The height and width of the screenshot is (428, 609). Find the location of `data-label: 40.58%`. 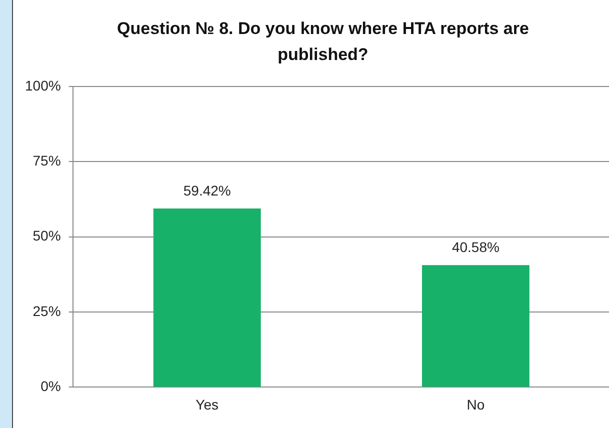

data-label: 40.58% is located at coordinates (476, 246).